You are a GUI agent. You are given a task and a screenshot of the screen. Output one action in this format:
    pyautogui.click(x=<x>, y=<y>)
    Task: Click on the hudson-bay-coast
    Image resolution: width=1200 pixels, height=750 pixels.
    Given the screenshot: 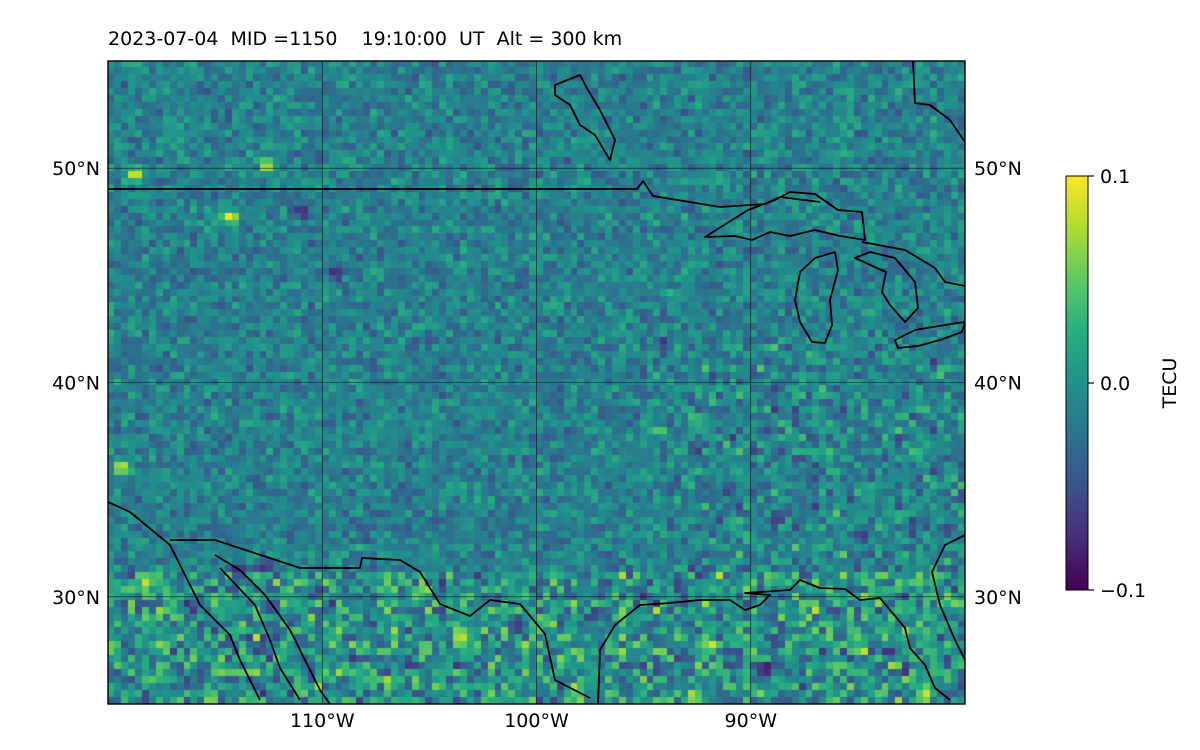 What is the action you would take?
    pyautogui.click(x=938, y=102)
    